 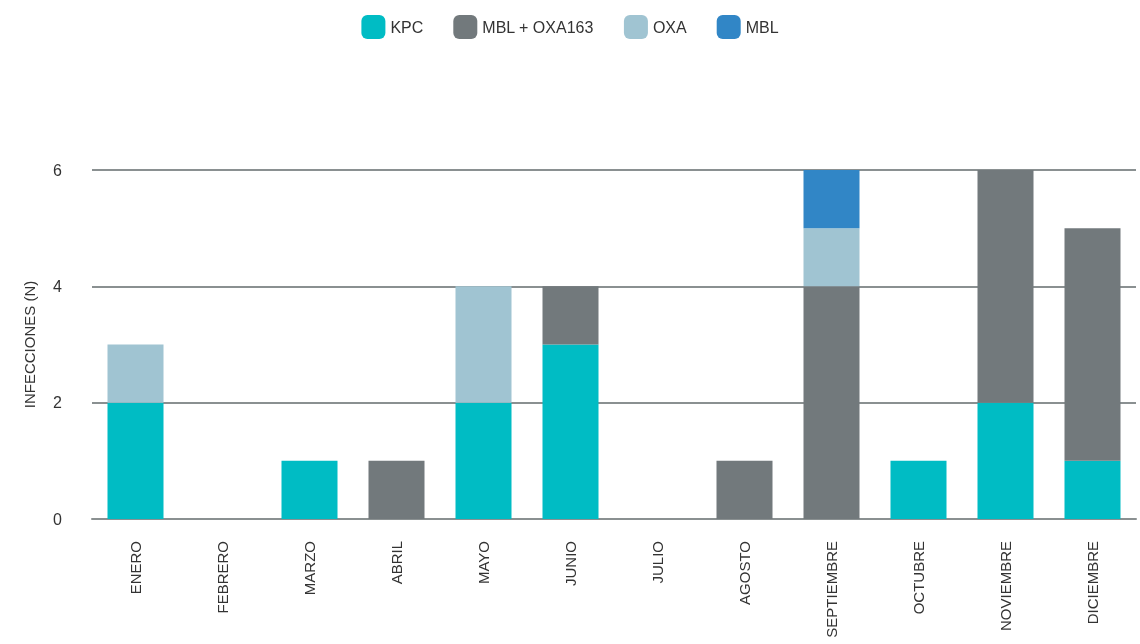 I want to click on x-tick-label: NOVIEMBRE, so click(x=1005, y=586).